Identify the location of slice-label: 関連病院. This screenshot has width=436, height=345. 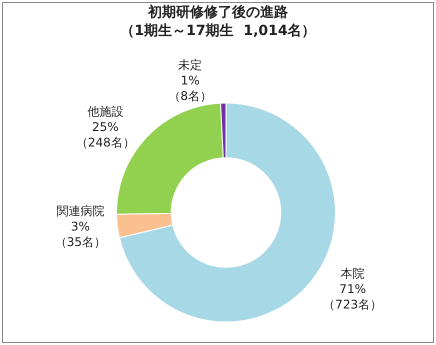
(80, 211).